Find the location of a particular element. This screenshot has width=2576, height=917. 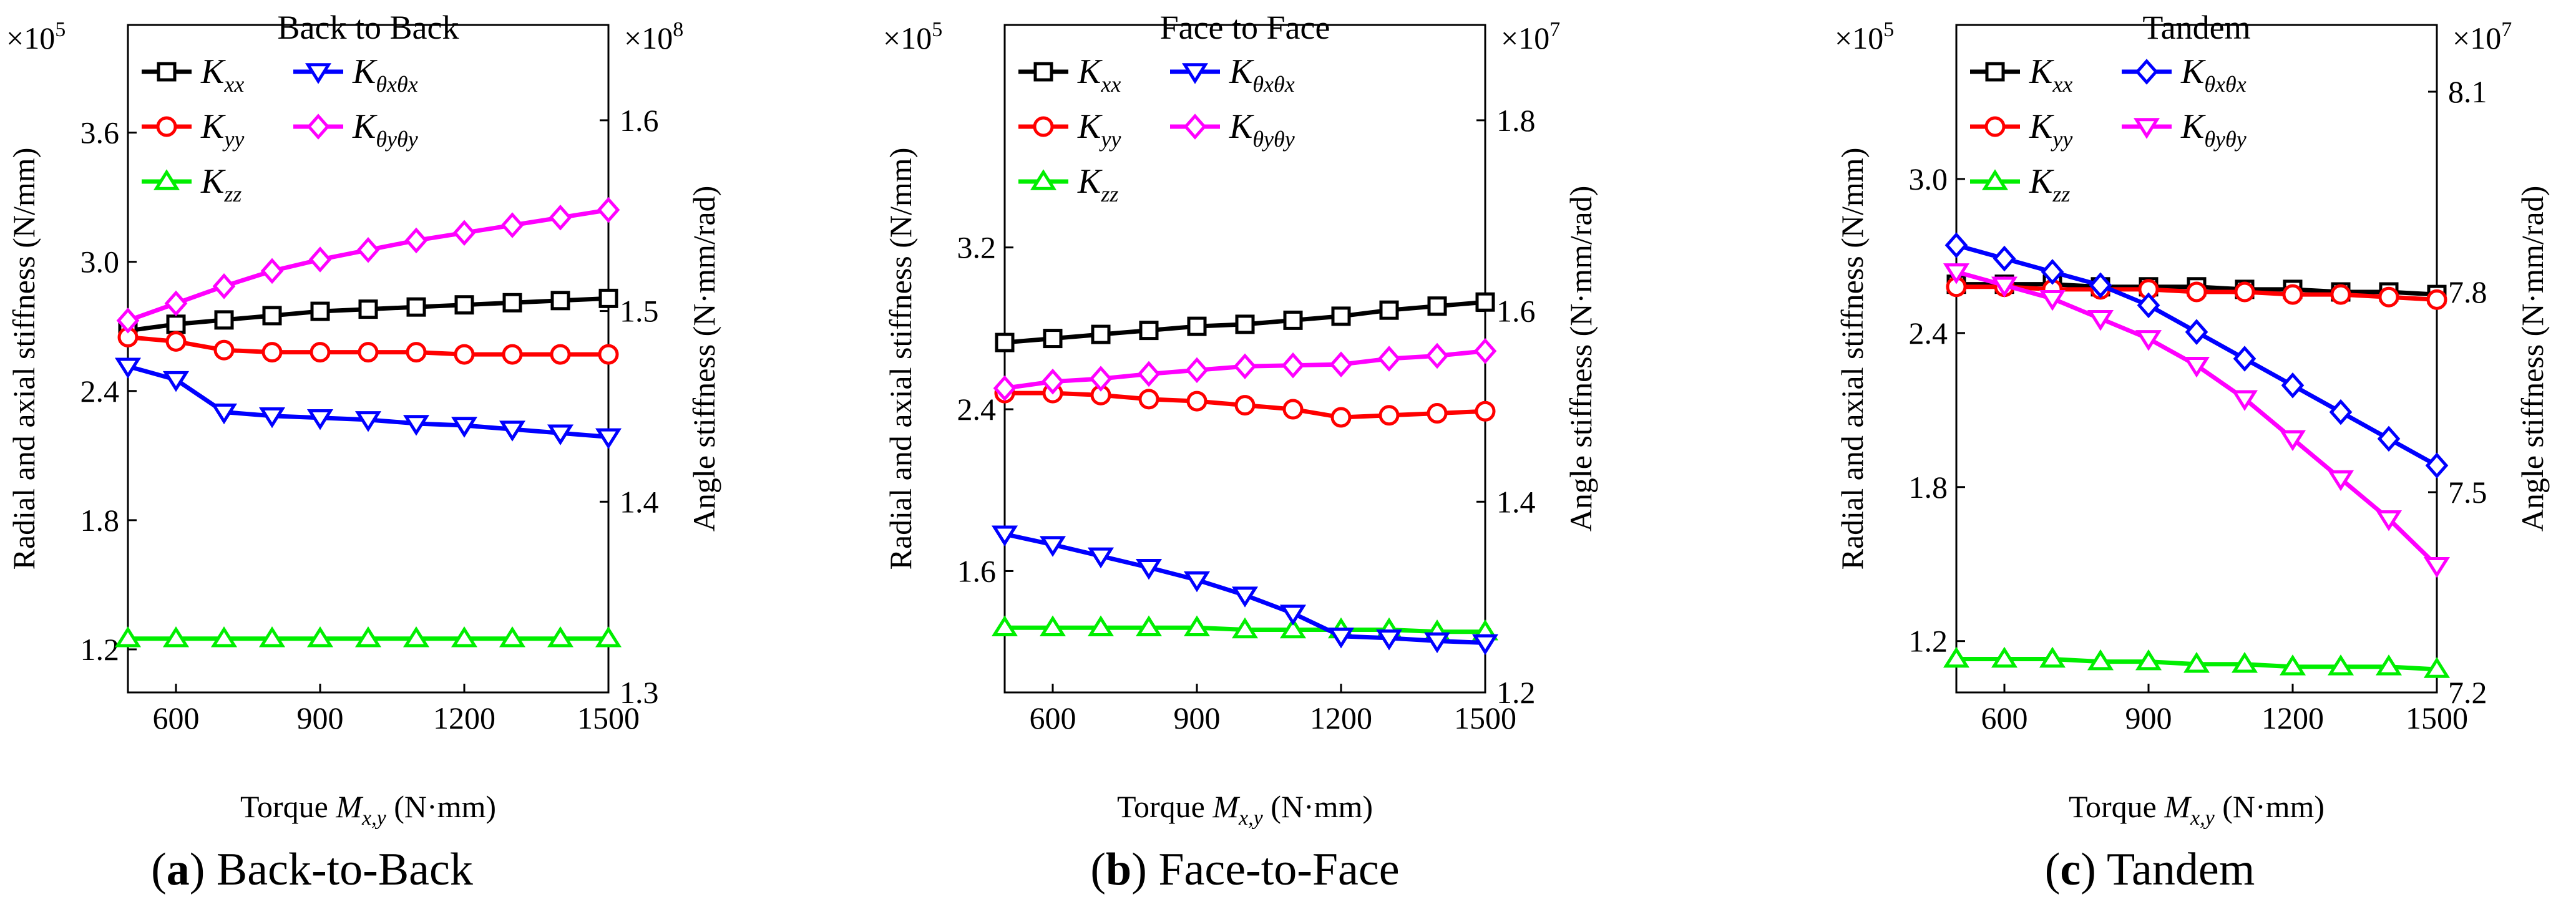

y-right-tick-label: 1.4 is located at coordinates (639, 501).